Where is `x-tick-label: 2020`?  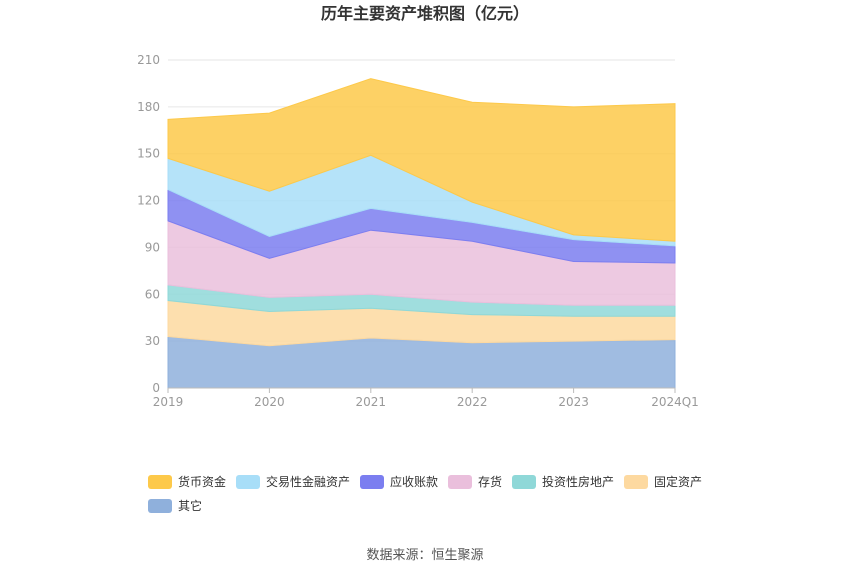 x-tick-label: 2020 is located at coordinates (269, 402).